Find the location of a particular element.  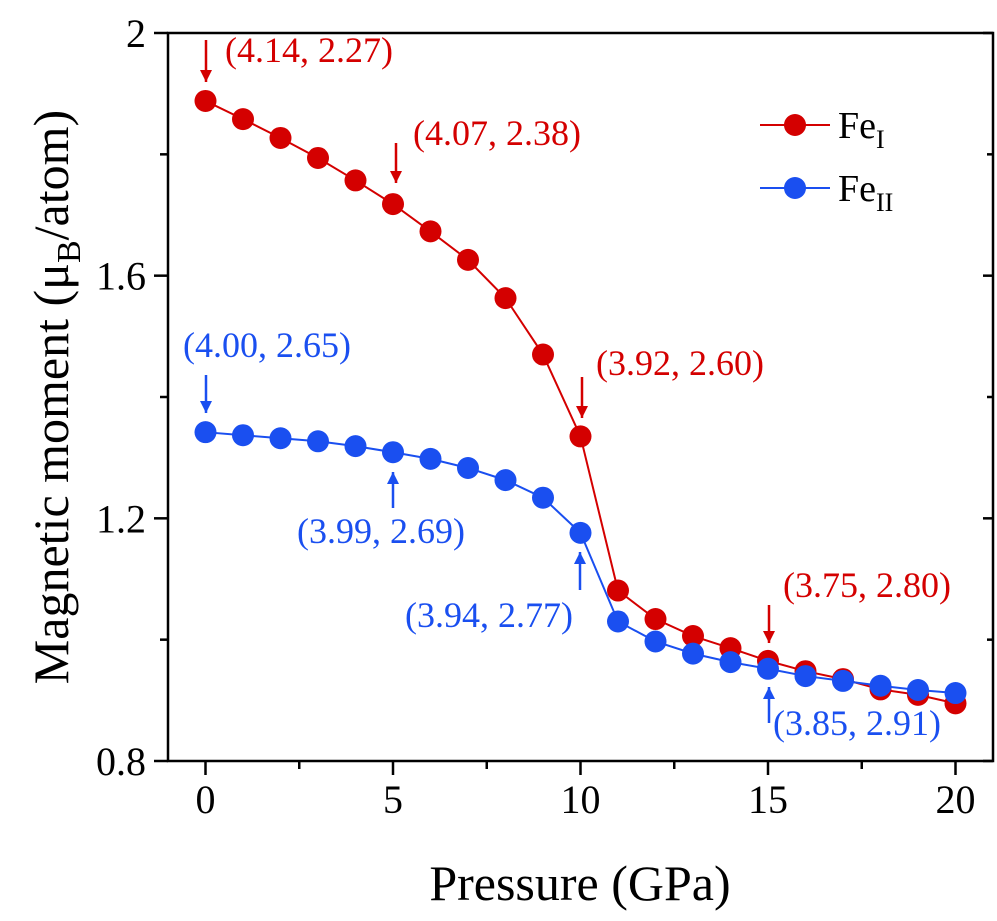

y-title-suffix: /atom) is located at coordinates (51, 175).